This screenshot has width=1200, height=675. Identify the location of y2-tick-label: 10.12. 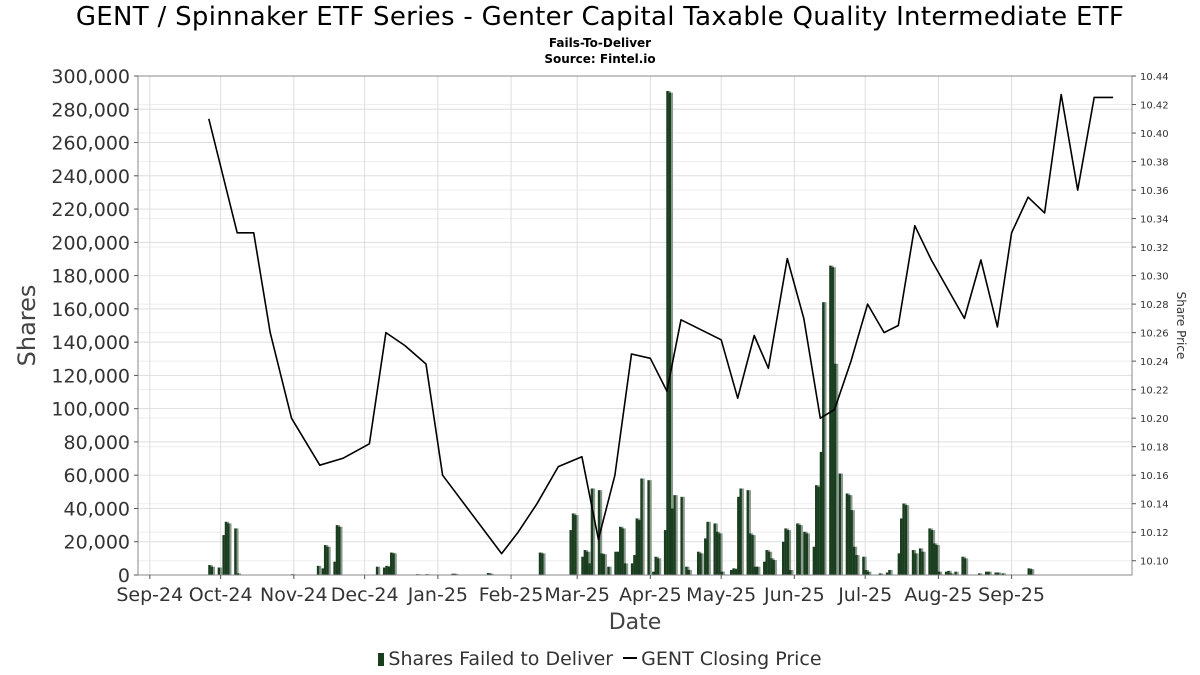
(1154, 533).